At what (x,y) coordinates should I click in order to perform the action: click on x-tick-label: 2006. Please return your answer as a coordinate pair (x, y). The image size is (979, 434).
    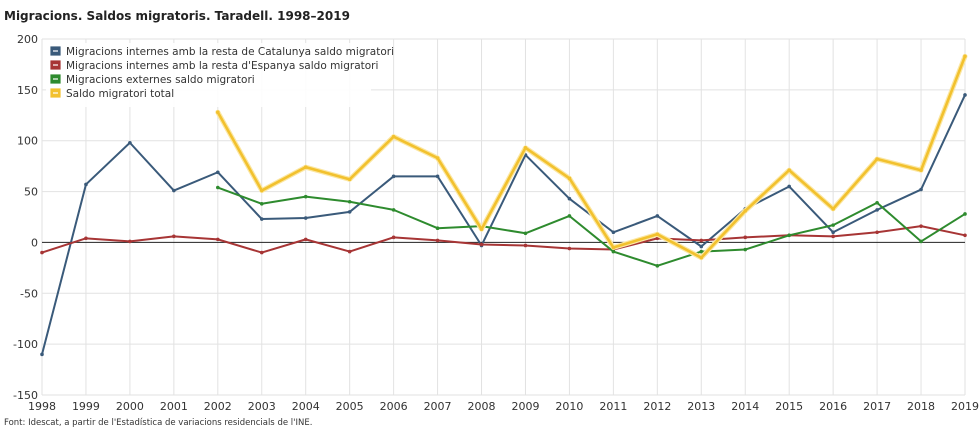
    Looking at the image, I should click on (394, 406).